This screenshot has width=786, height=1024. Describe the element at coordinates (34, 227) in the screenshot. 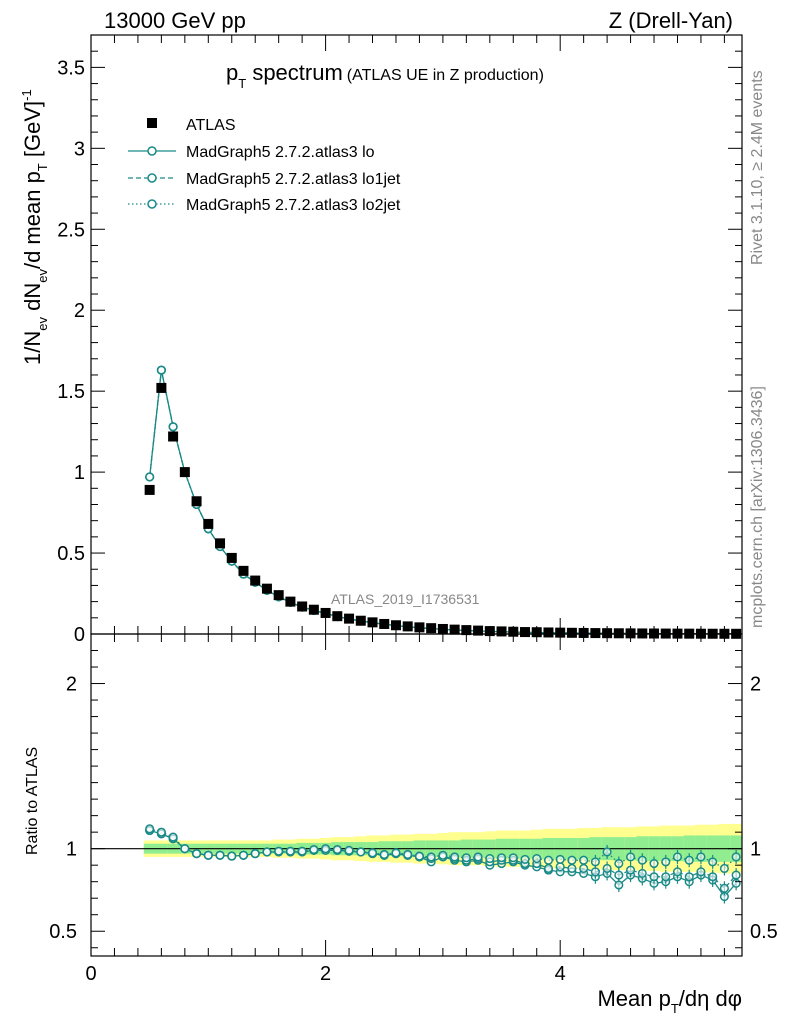

I see `main-ylabel: 1/Nev dNev/d mean pT [GeV]-1` at that location.